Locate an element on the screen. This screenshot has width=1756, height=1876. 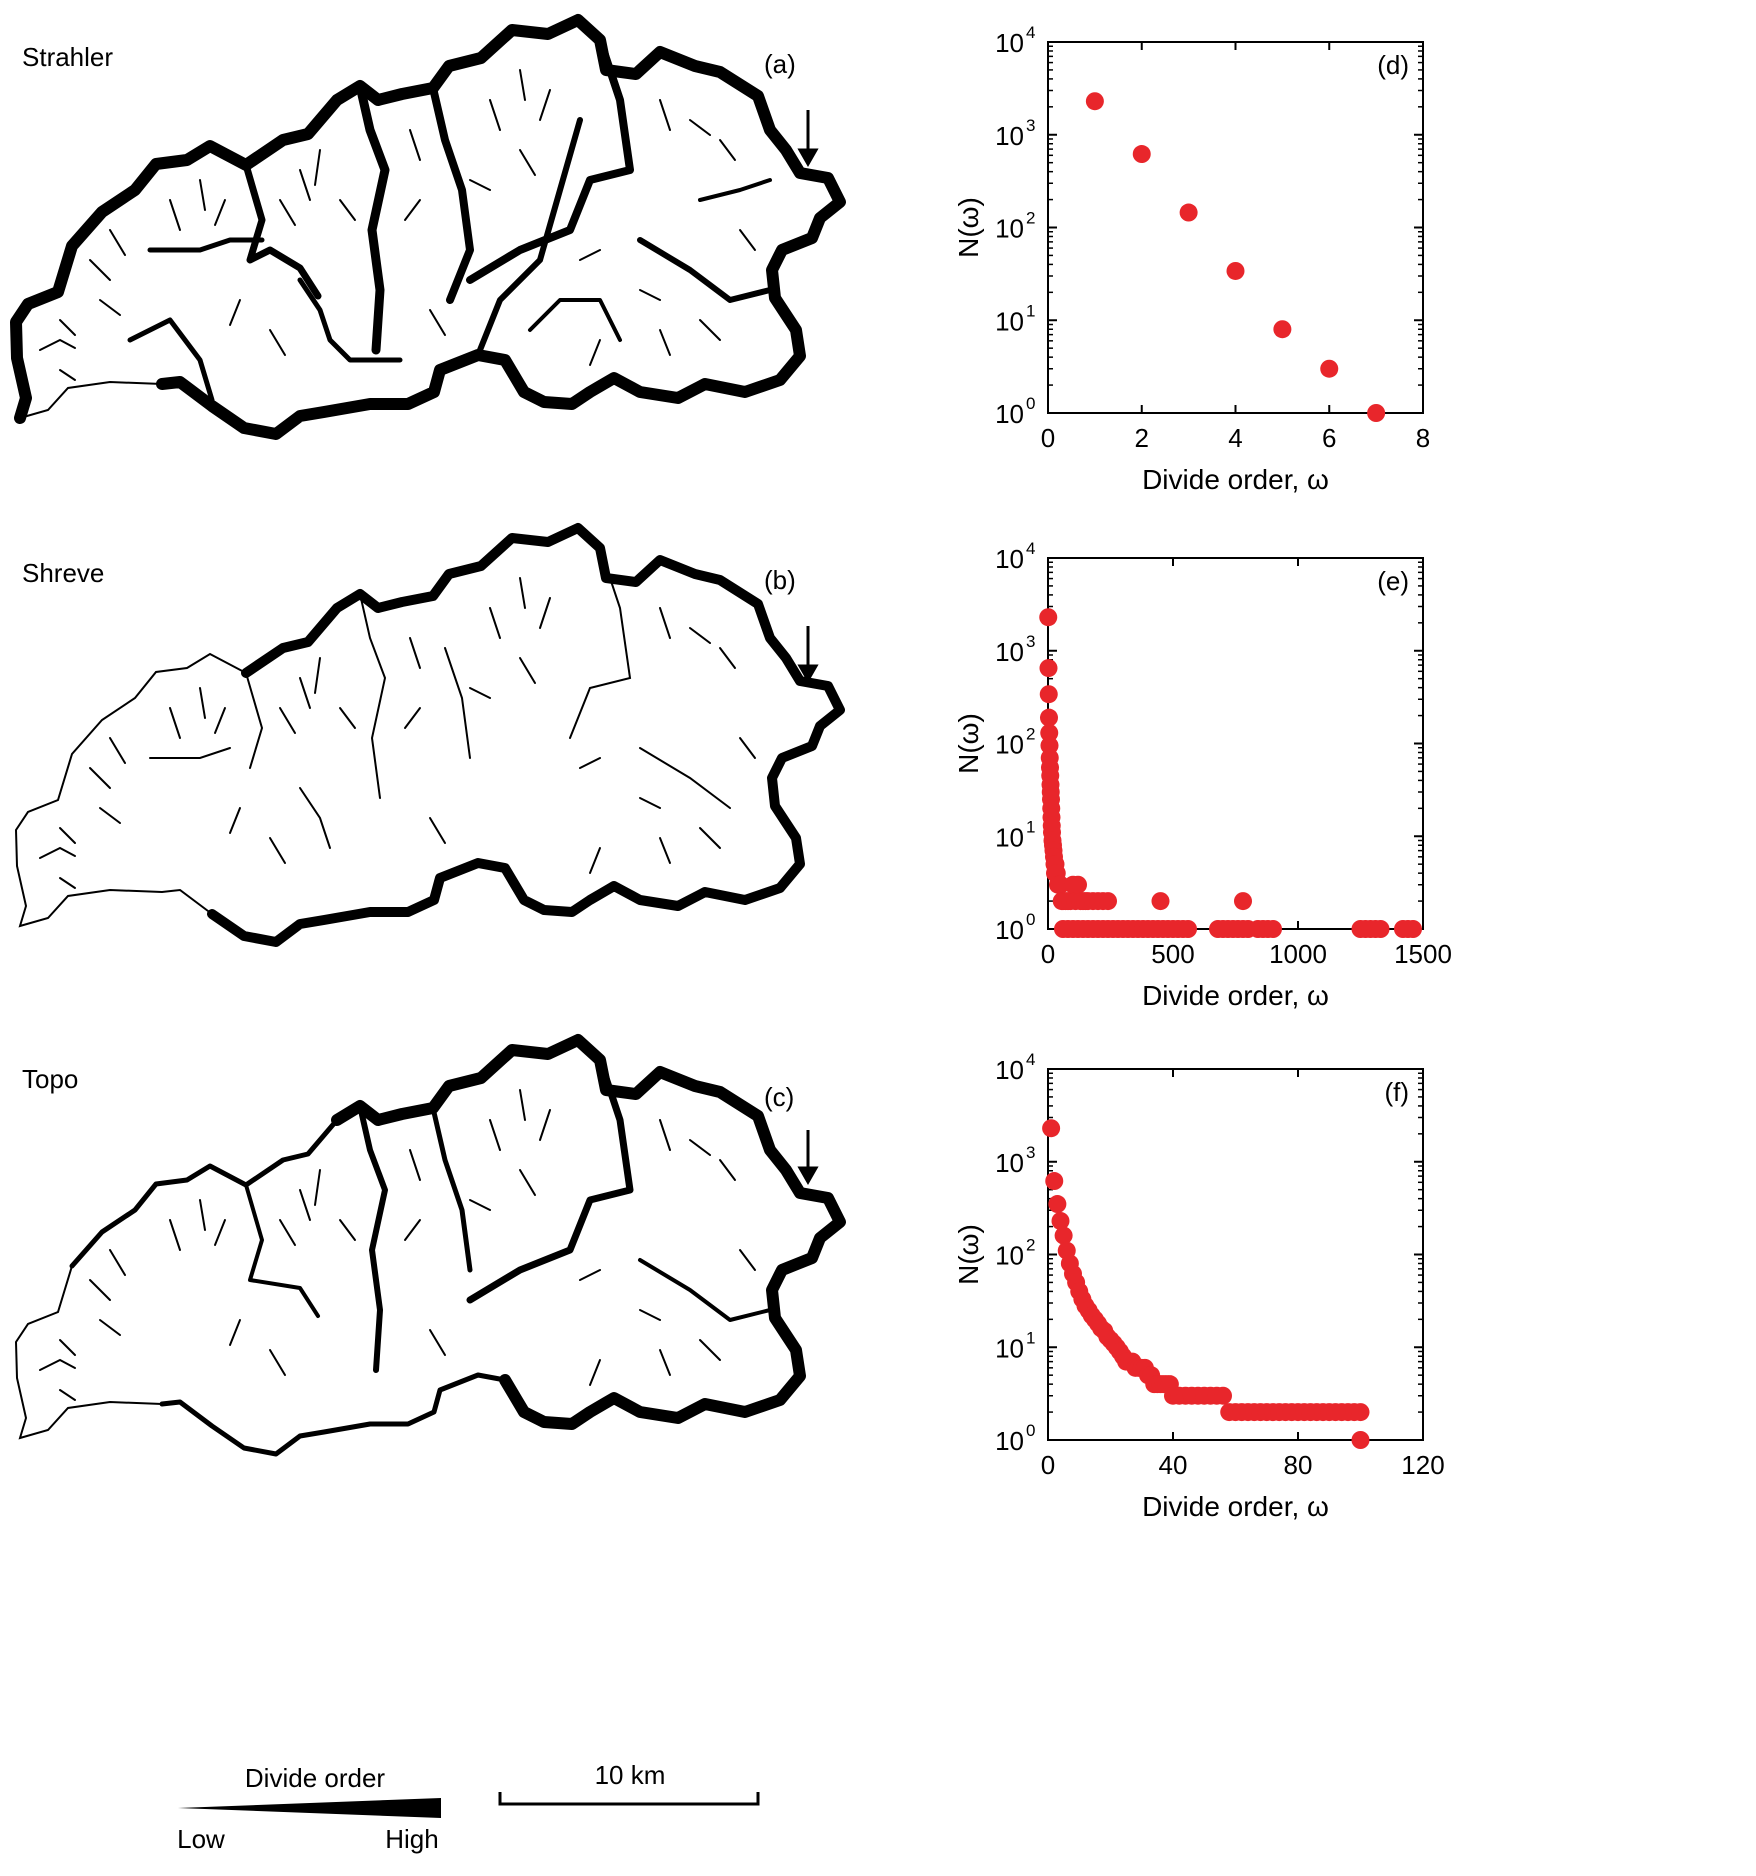
panel-letter: (e) is located at coordinates (1393, 581).